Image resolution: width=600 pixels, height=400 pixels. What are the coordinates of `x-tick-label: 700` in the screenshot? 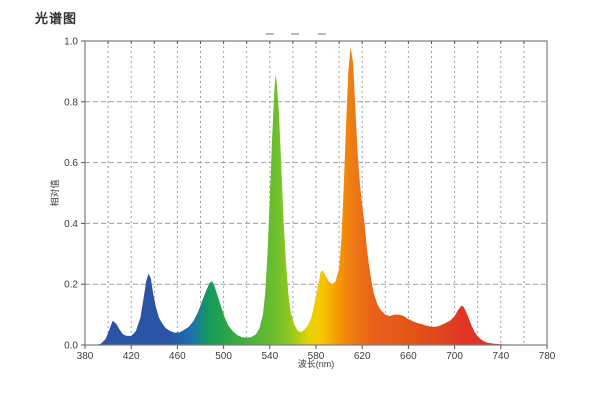 It's located at (454, 356).